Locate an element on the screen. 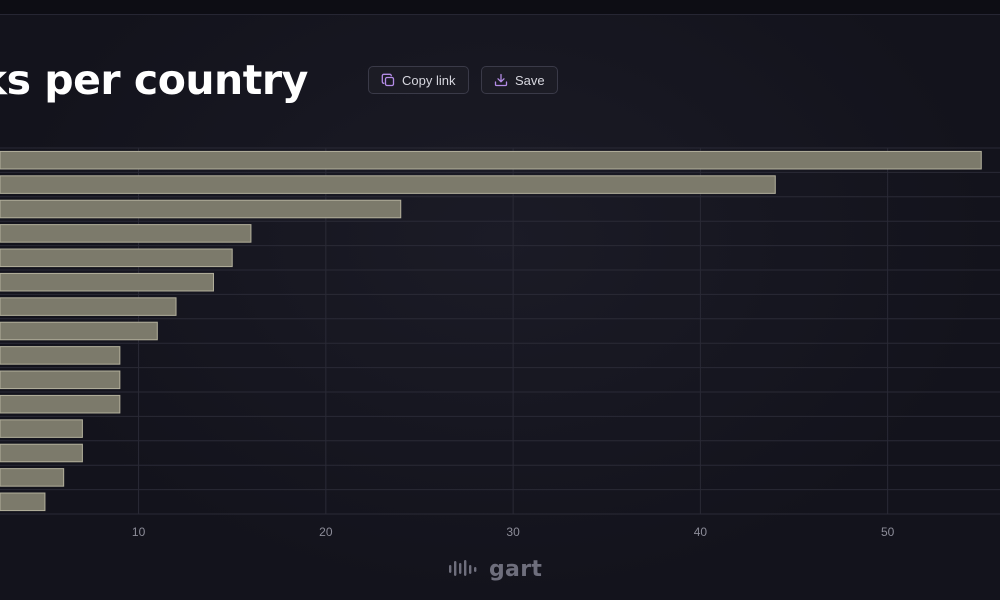 This screenshot has height=600, width=1000. soundwave-icon is located at coordinates (465, 570).